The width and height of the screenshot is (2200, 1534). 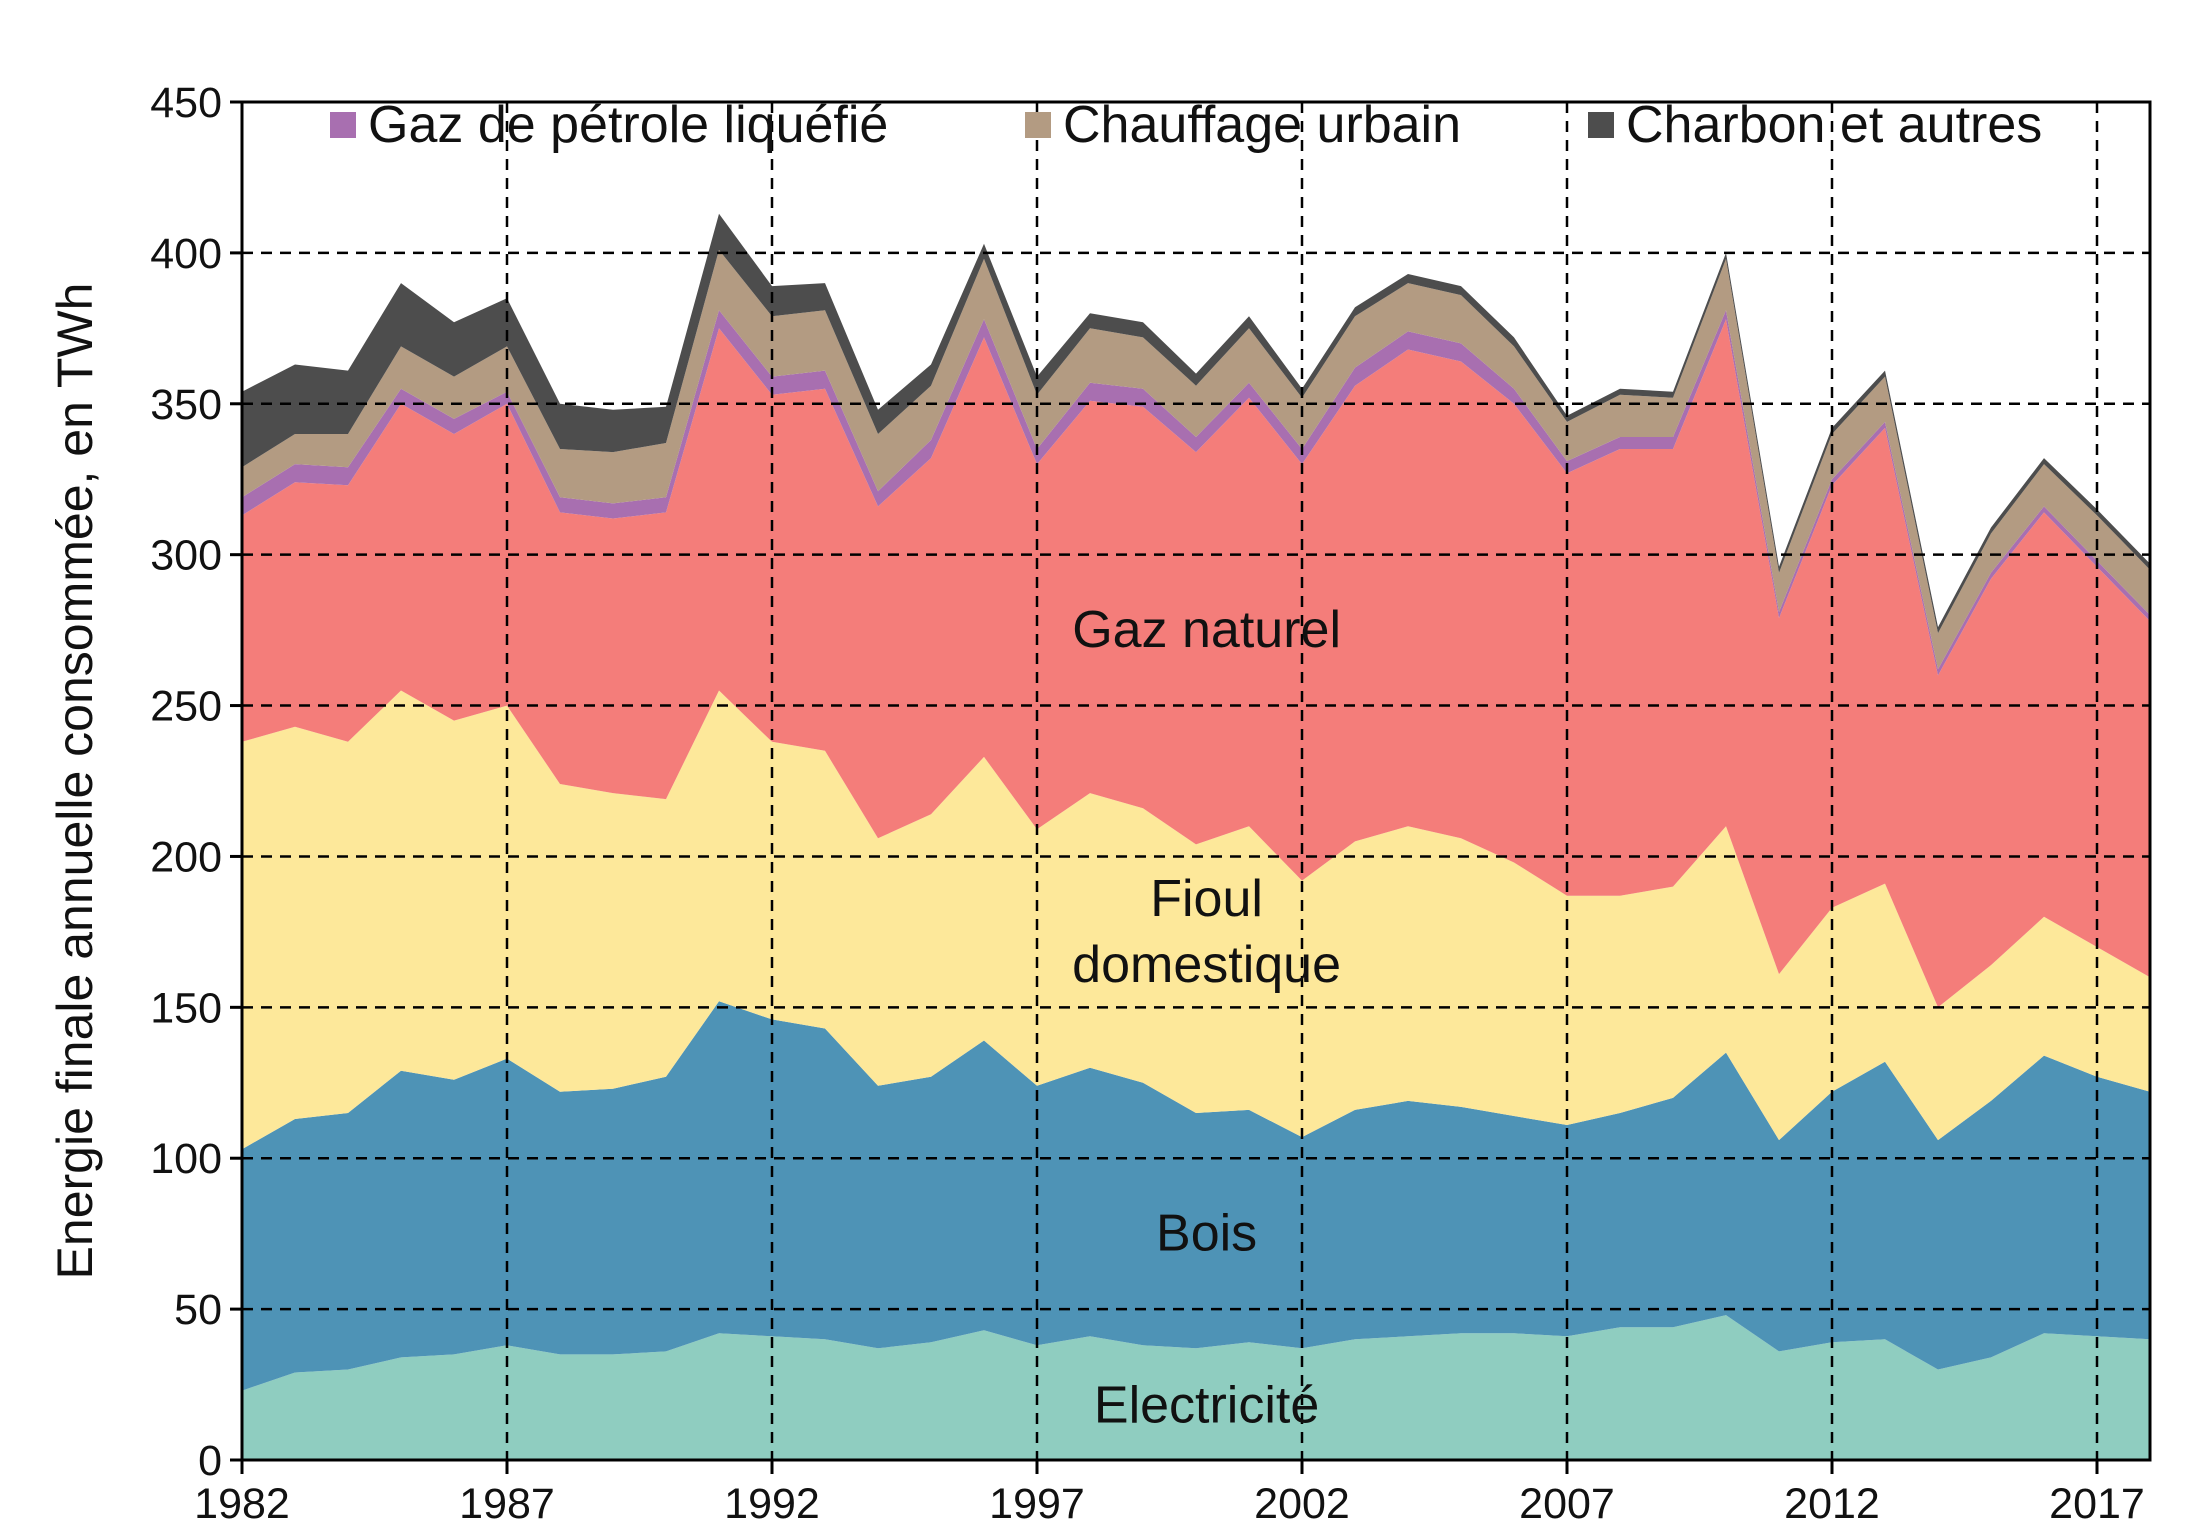 What do you see at coordinates (198, 1310) in the screenshot?
I see `y-tick-label: 50` at bounding box center [198, 1310].